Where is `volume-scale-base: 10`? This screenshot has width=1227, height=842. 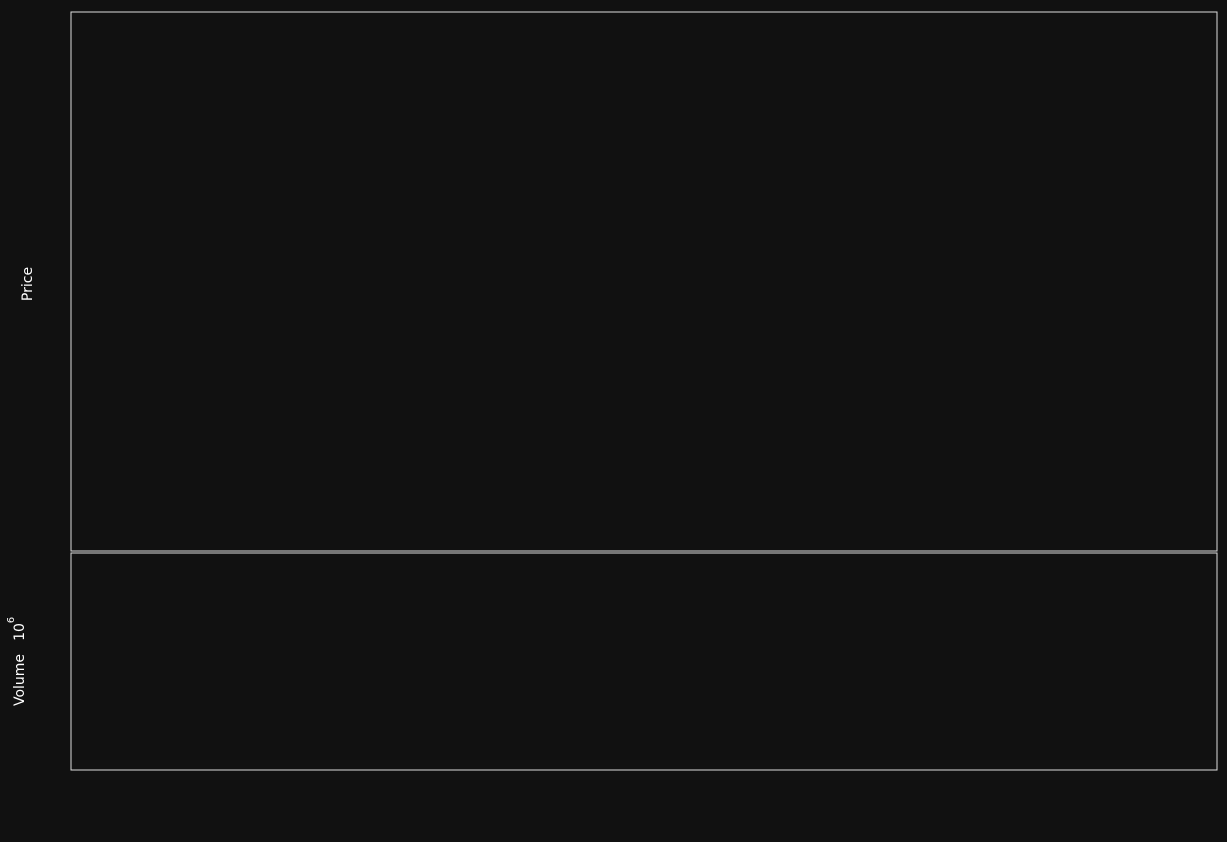 volume-scale-base: 10 is located at coordinates (20, 632).